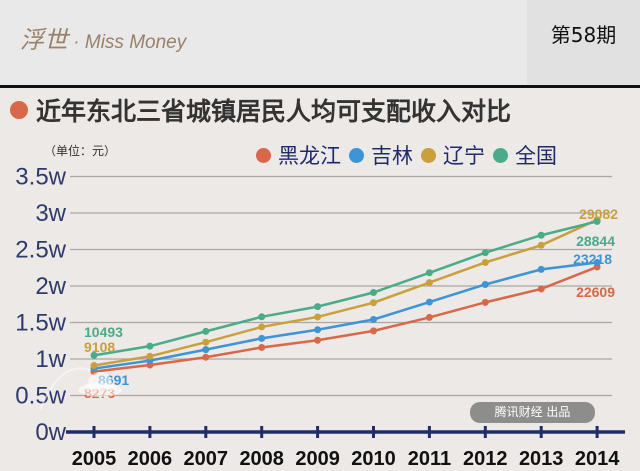  Describe the element at coordinates (597, 459) in the screenshot. I see `x-tick-label: 2014` at that location.